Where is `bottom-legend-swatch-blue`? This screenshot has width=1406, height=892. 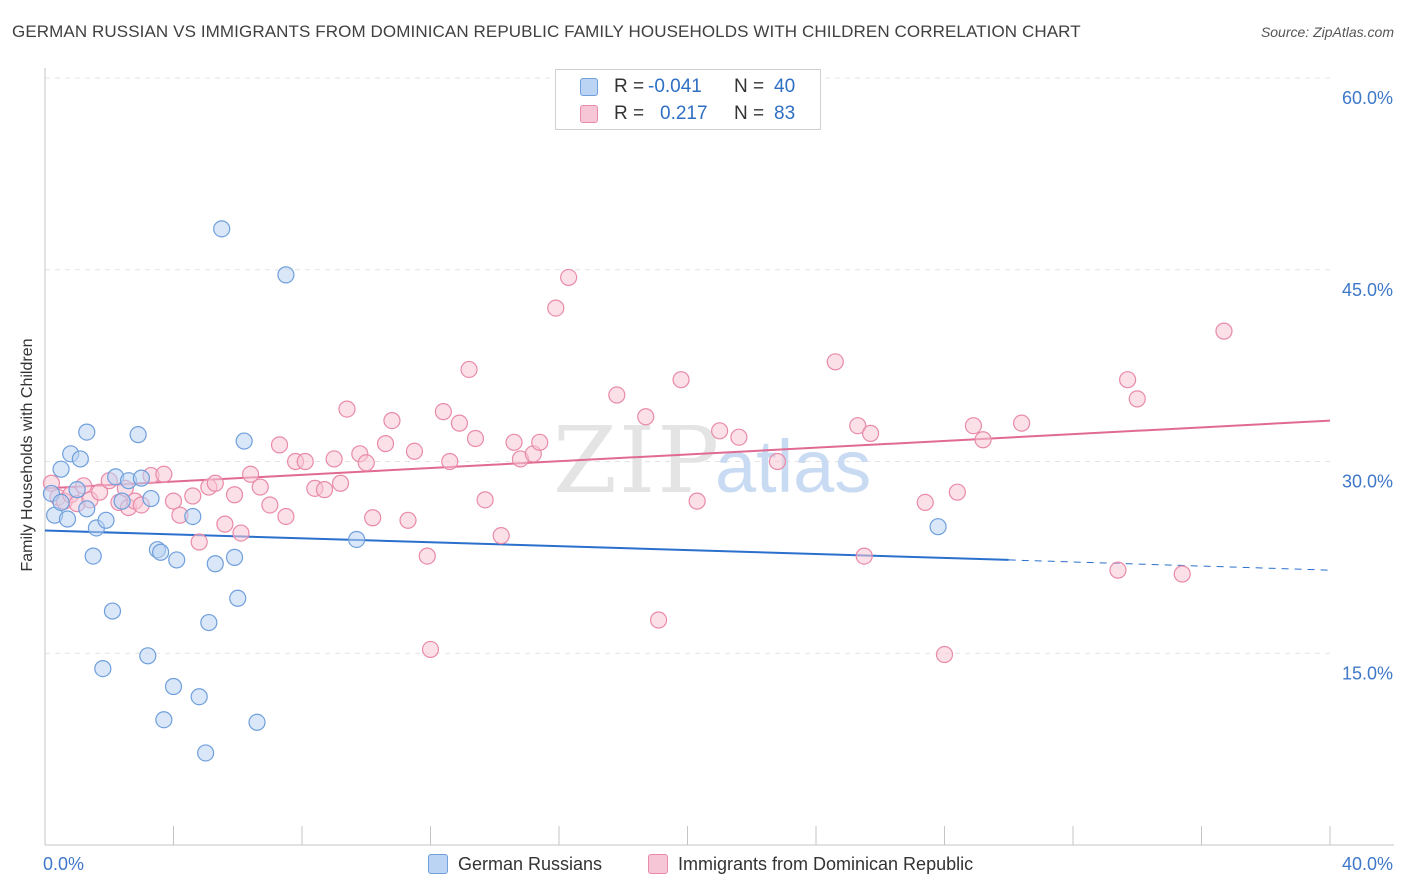 bottom-legend-swatch-blue is located at coordinates (438, 864).